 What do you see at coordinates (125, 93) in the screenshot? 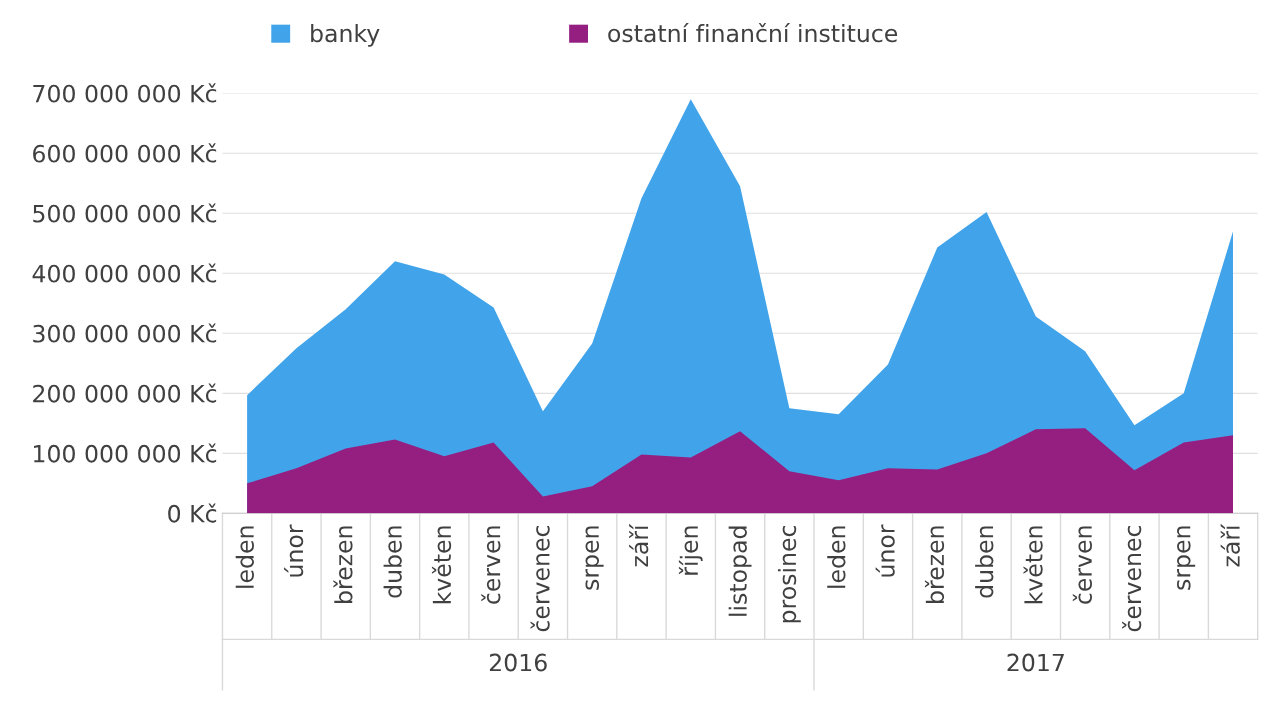
I see `y-tick-label: 700 000 000 Kč` at bounding box center [125, 93].